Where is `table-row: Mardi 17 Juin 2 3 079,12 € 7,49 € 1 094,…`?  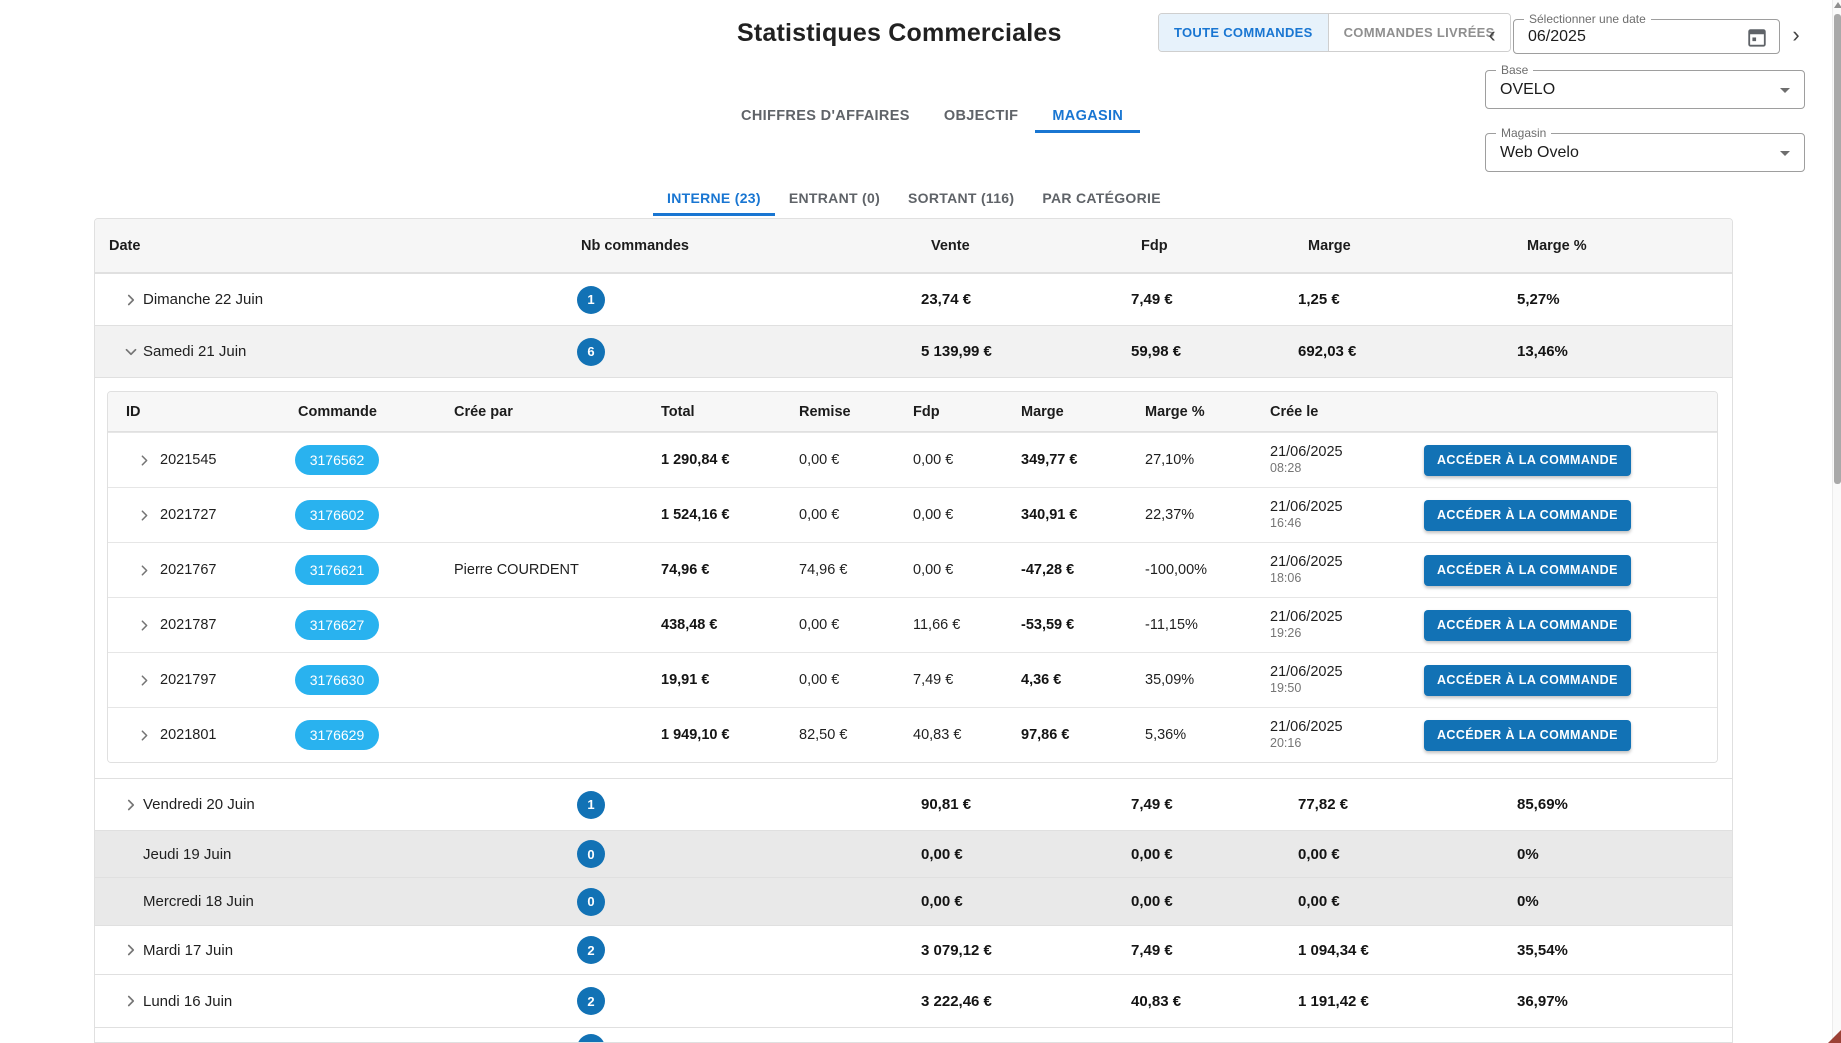 table-row: Mardi 17 Juin 2 3 079,12 € 7,49 € 1 094,… is located at coordinates (913, 949).